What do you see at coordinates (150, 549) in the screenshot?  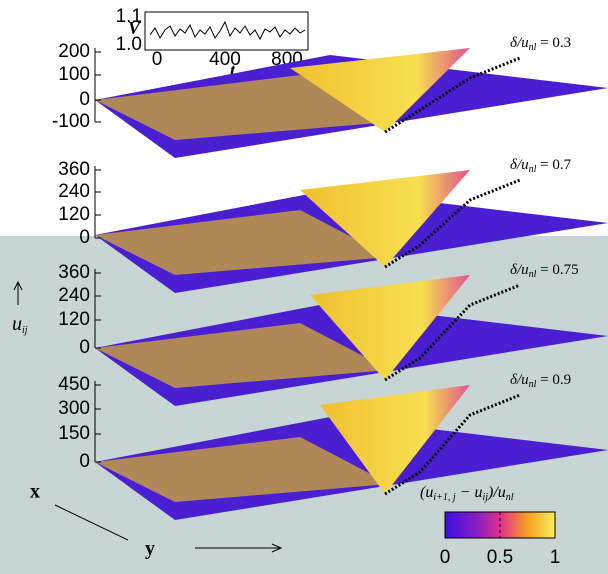 I see `y-axis-label: y` at bounding box center [150, 549].